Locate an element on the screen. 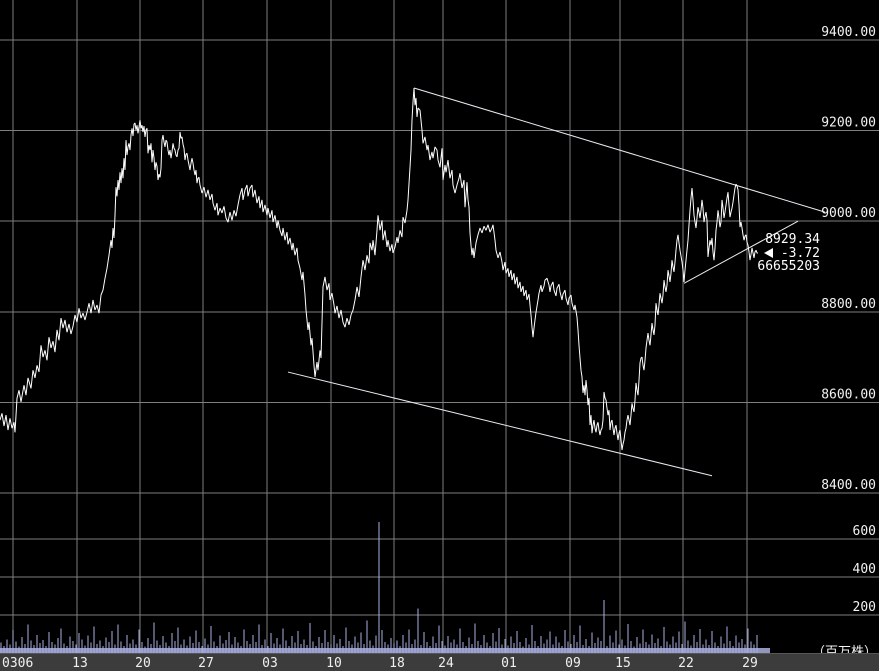  quote-annotation: 8929.34 -3.72 66655203 is located at coordinates (788, 253).